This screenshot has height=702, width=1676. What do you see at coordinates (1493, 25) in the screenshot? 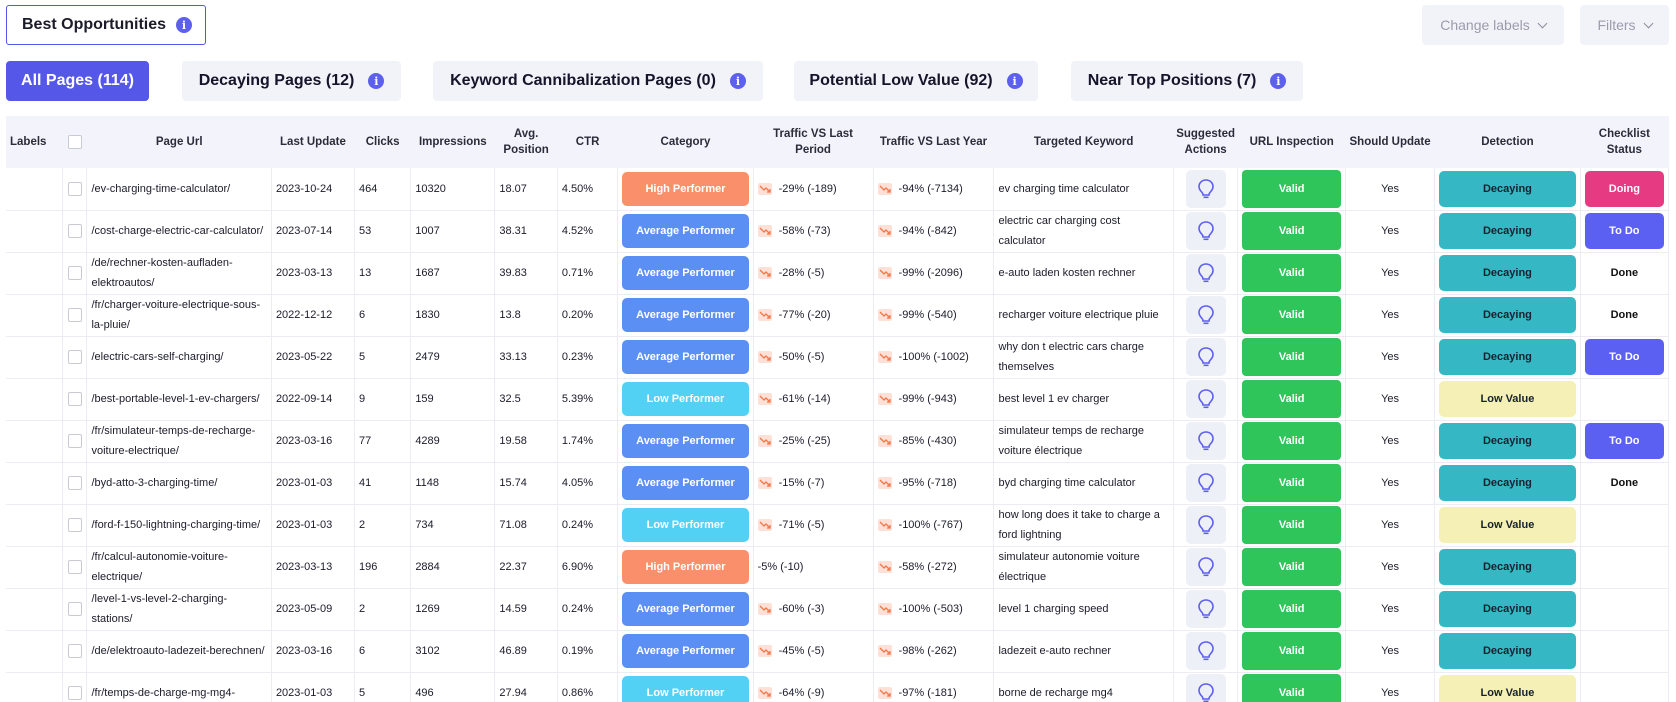
I see `change-labels-button: Change labels` at bounding box center [1493, 25].